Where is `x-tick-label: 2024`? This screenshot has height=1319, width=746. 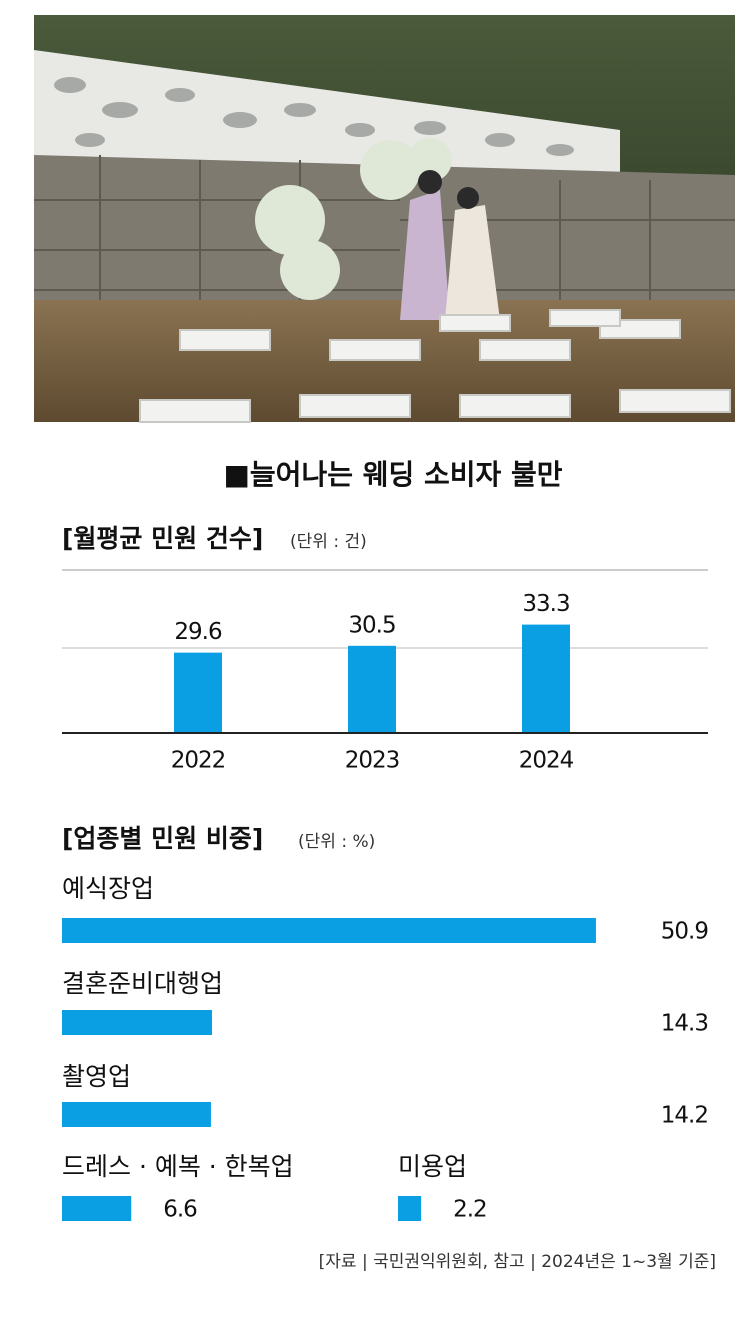 x-tick-label: 2024 is located at coordinates (546, 761).